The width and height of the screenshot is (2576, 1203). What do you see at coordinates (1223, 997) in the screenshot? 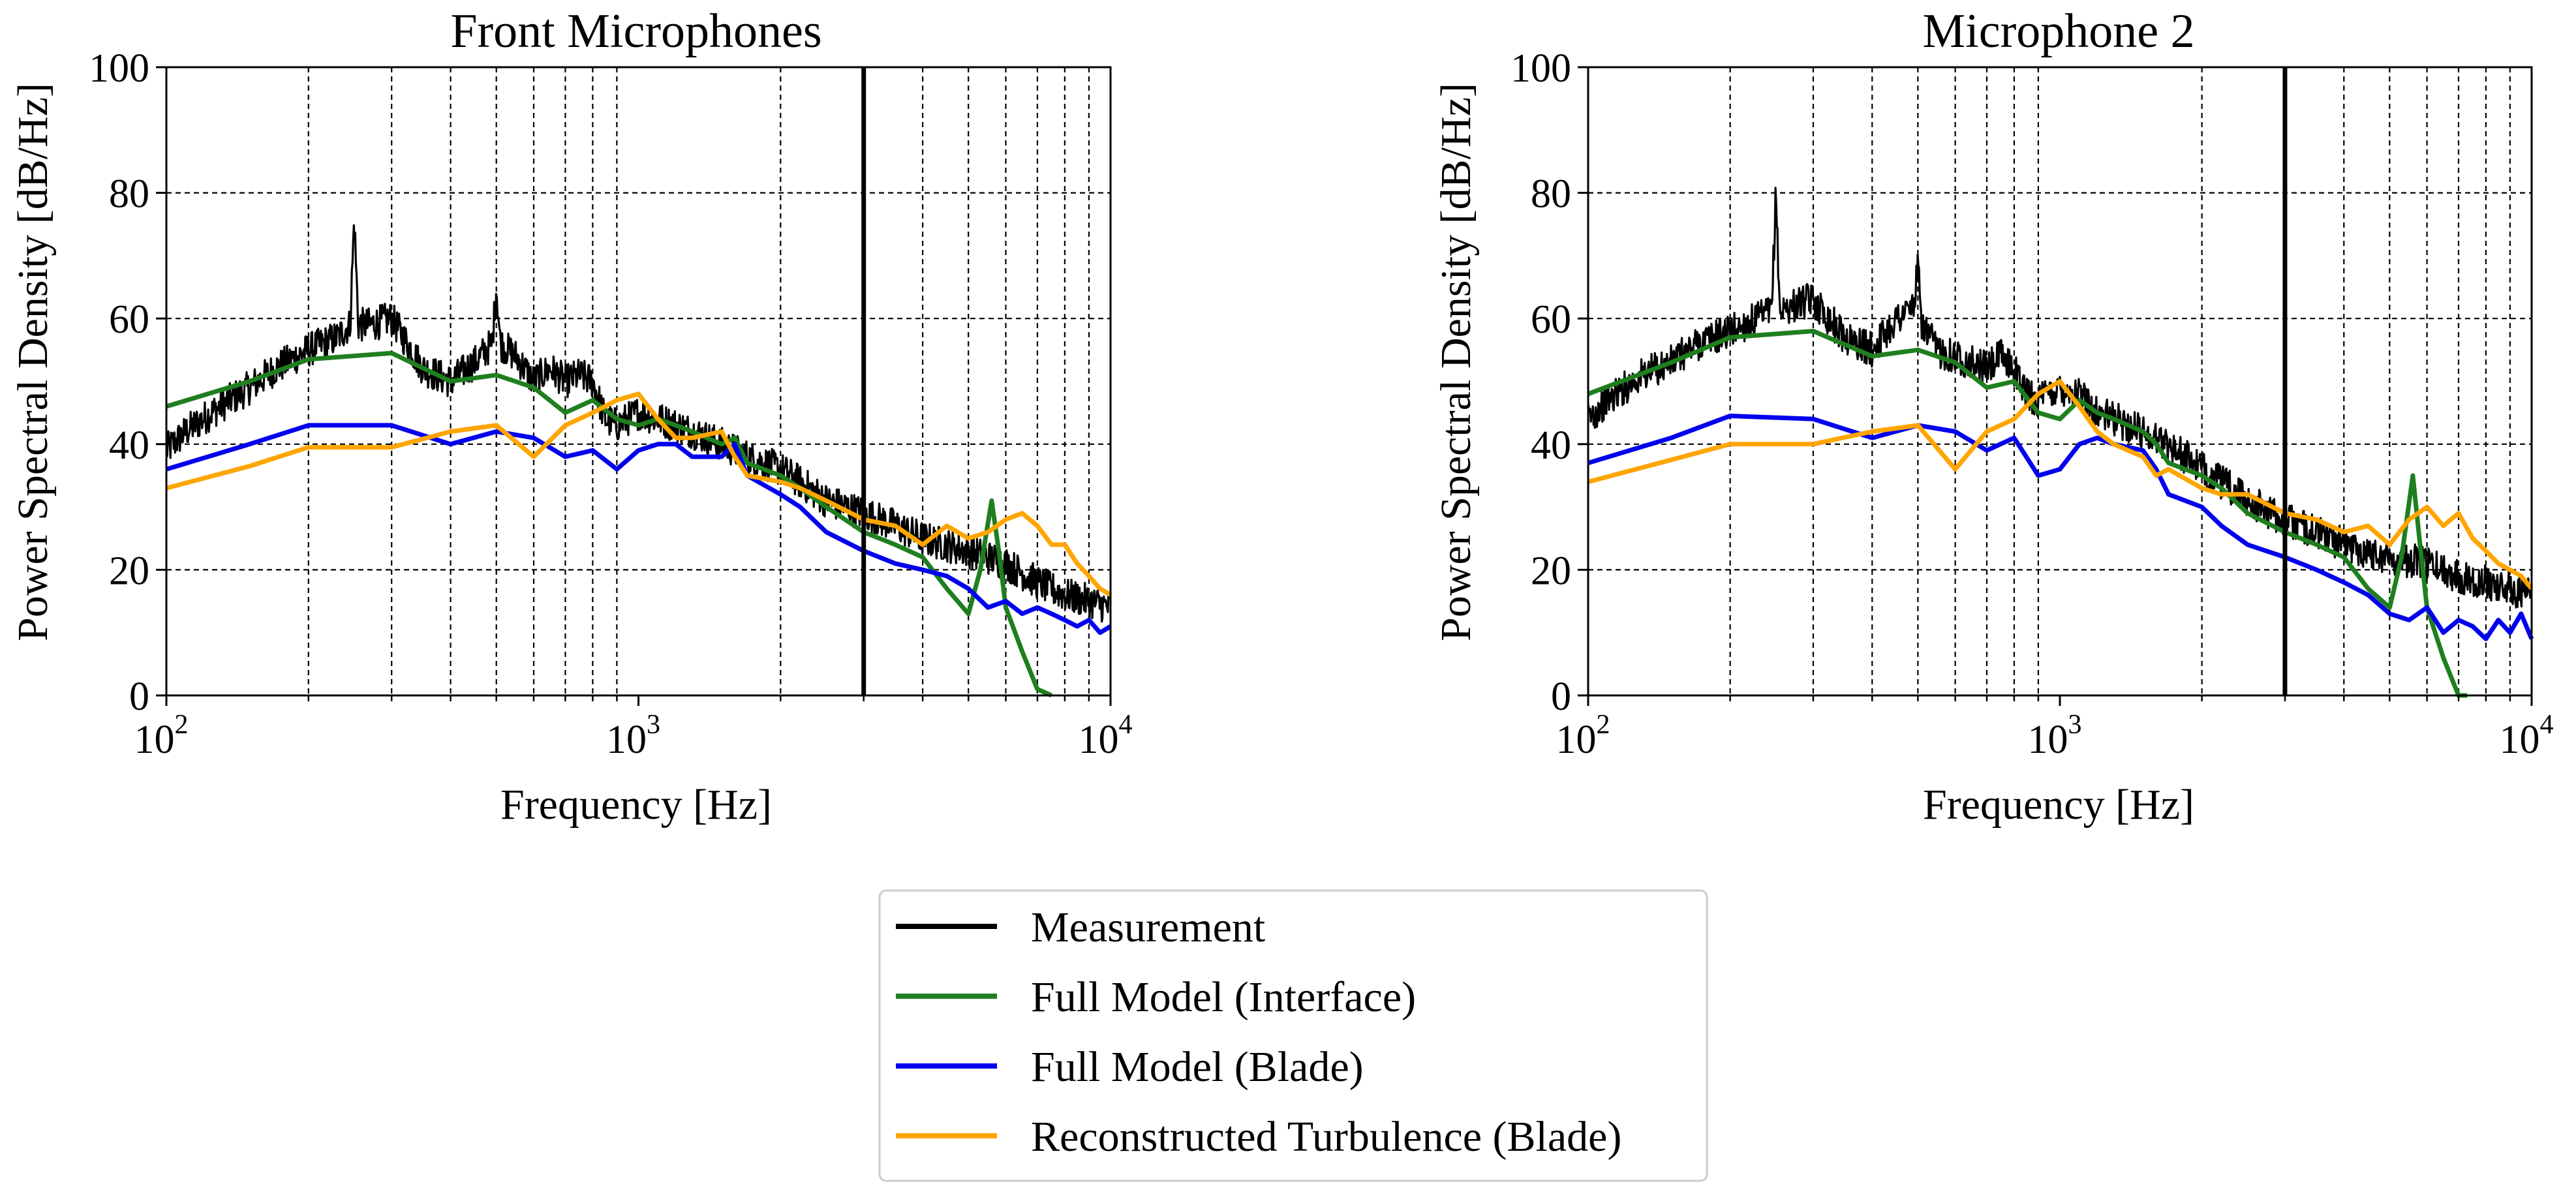
I see `legend-label: Full Model (Interface)` at bounding box center [1223, 997].